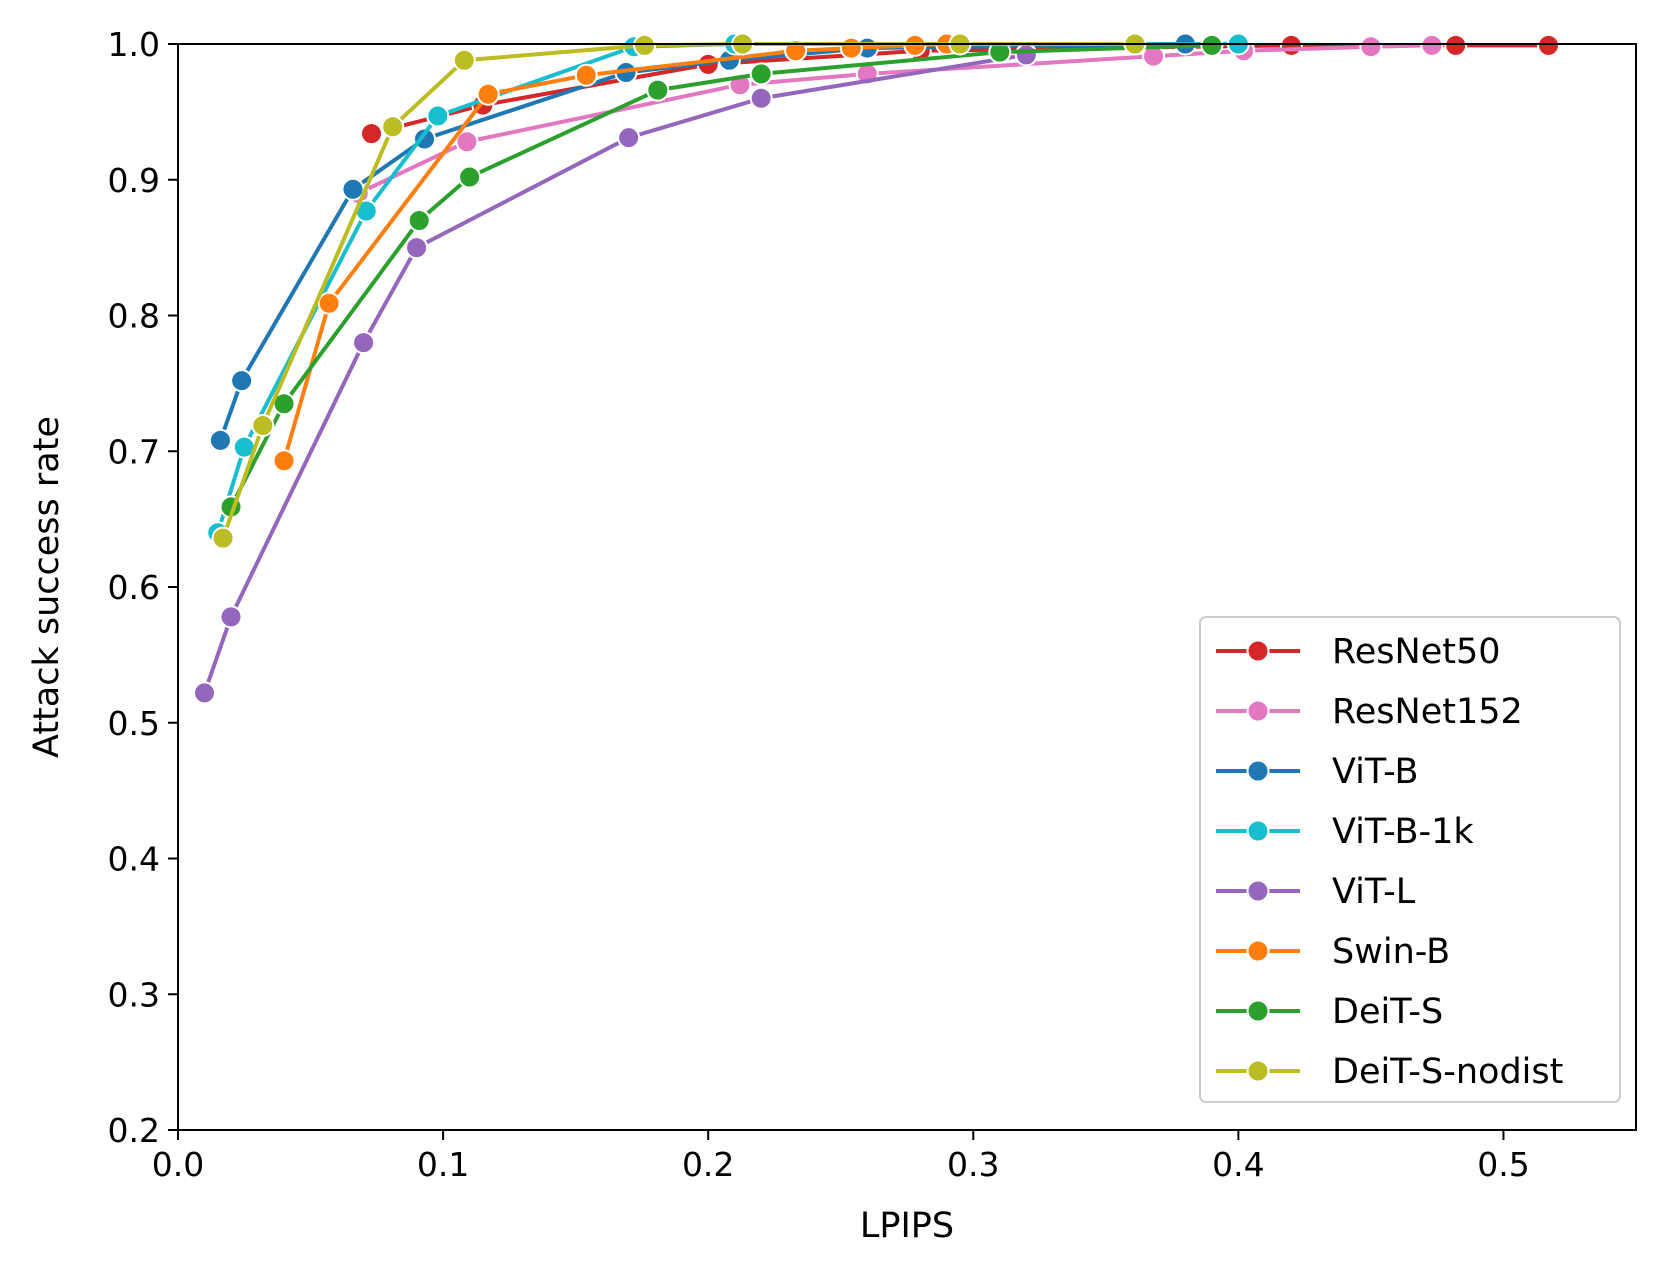 The width and height of the screenshot is (1661, 1280). Describe the element at coordinates (1403, 832) in the screenshot. I see `legend-label: ViT-B-1k` at that location.